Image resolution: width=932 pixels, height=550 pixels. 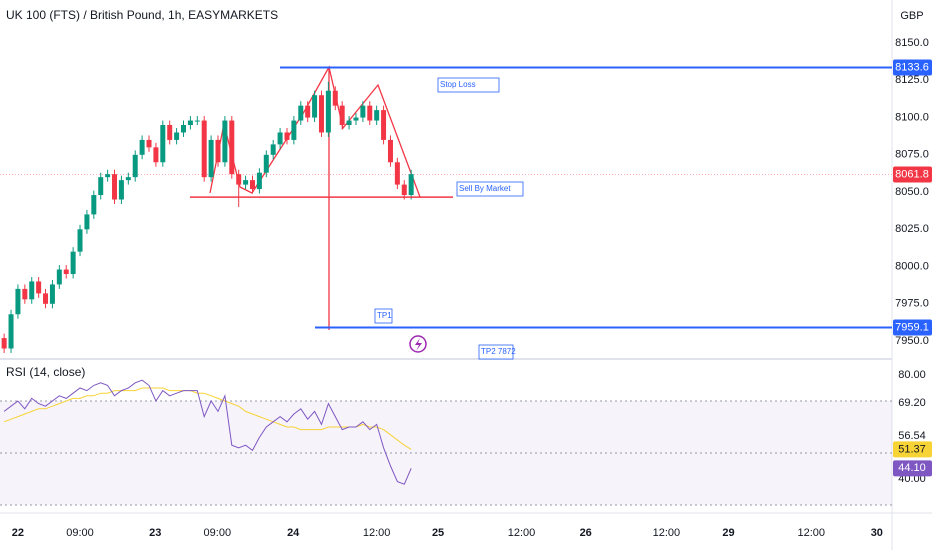 What do you see at coordinates (912, 341) in the screenshot?
I see `y-tick-label: 7950.0` at bounding box center [912, 341].